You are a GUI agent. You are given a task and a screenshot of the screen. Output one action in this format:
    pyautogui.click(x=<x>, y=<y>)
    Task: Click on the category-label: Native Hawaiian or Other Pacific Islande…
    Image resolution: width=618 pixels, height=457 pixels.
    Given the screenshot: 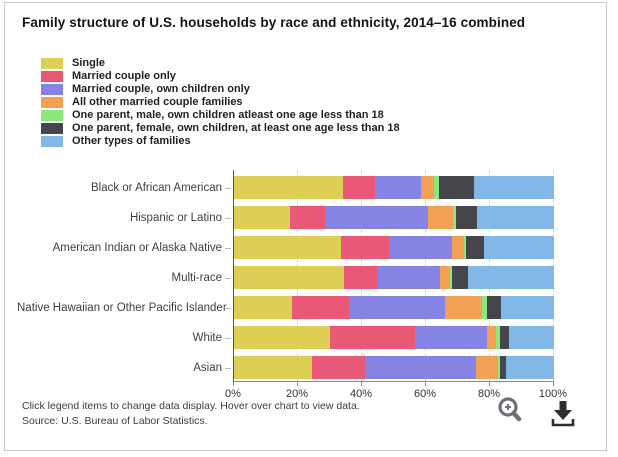 What is the action you would take?
    pyautogui.click(x=122, y=308)
    